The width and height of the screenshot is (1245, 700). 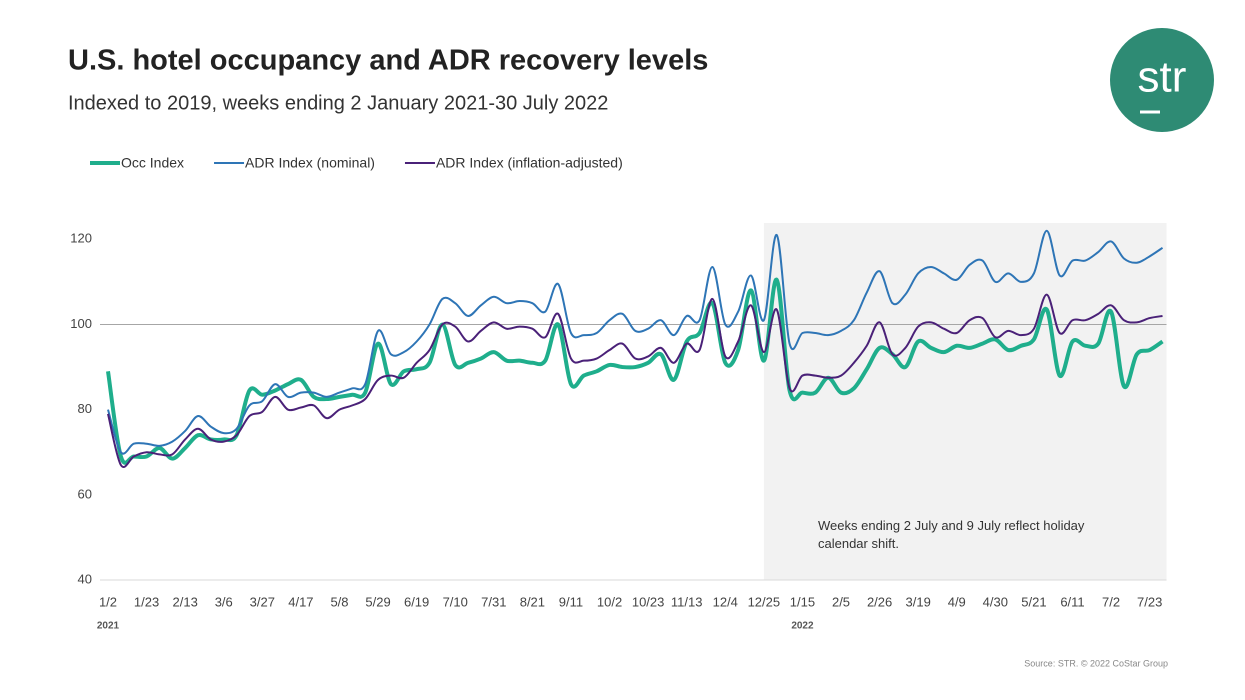 What do you see at coordinates (493, 601) in the screenshot?
I see `x-tick-label: 7/31` at bounding box center [493, 601].